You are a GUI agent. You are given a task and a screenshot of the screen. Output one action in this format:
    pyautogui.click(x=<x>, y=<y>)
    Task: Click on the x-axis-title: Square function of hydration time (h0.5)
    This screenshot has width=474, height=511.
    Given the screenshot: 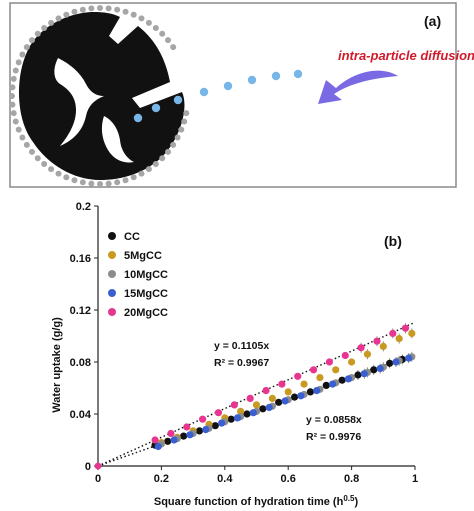 What is the action you would take?
    pyautogui.click(x=256, y=501)
    